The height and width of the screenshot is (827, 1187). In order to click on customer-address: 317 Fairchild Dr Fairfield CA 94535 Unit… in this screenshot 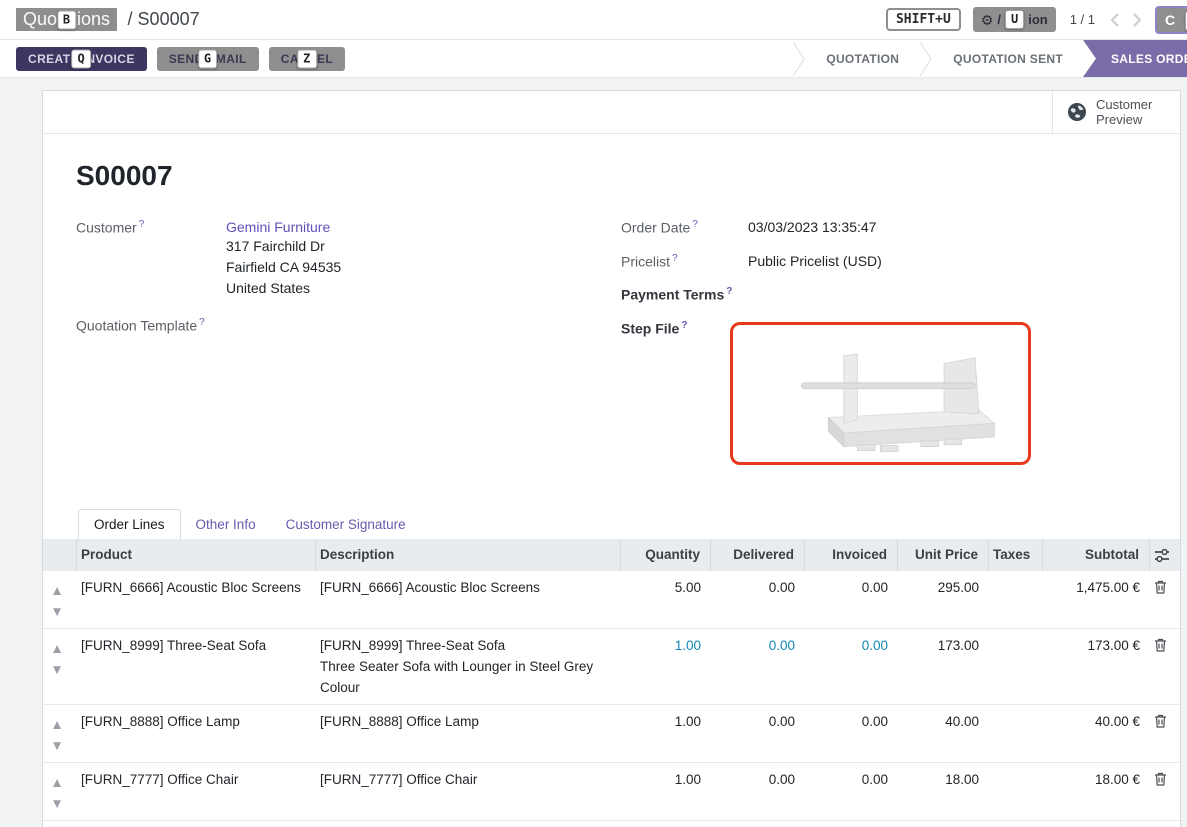, I will do `click(284, 267)`.